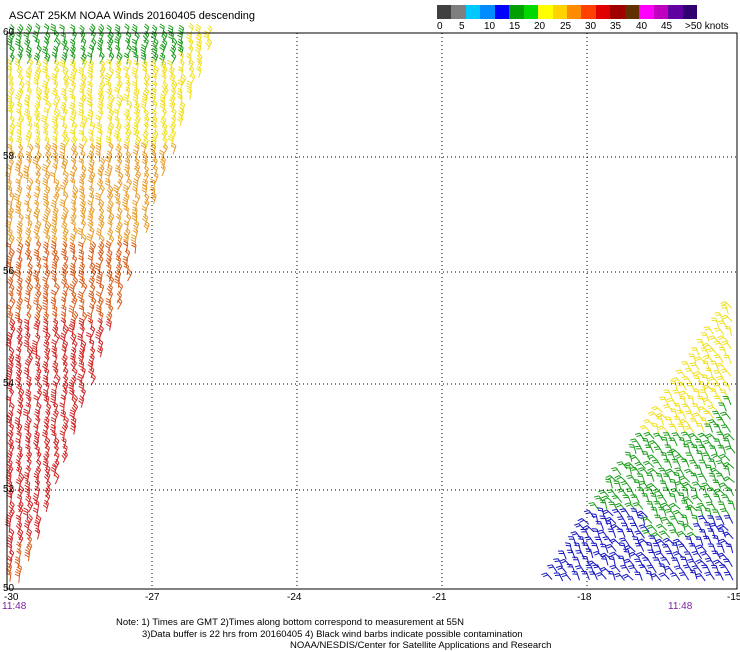 Image resolution: width=740 pixels, height=652 pixels. Describe the element at coordinates (152, 597) in the screenshot. I see `longitude-label: -27` at that location.